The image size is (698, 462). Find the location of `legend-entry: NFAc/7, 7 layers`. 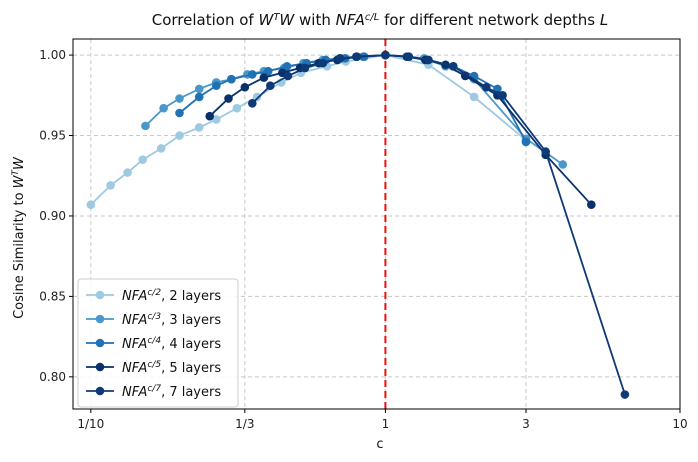

legend-entry: NFAc/7, 7 layers is located at coordinates (153, 392).